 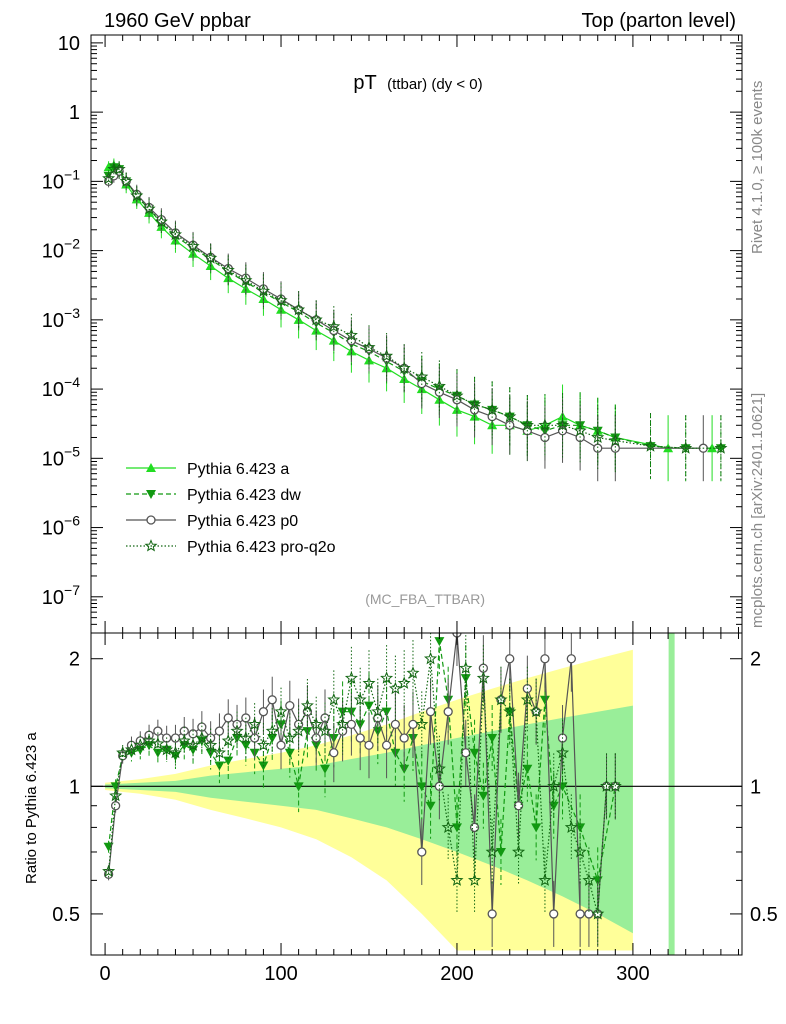 I want to click on plot-title-sub: (ttbar) (dy < 0), so click(x=434, y=84).